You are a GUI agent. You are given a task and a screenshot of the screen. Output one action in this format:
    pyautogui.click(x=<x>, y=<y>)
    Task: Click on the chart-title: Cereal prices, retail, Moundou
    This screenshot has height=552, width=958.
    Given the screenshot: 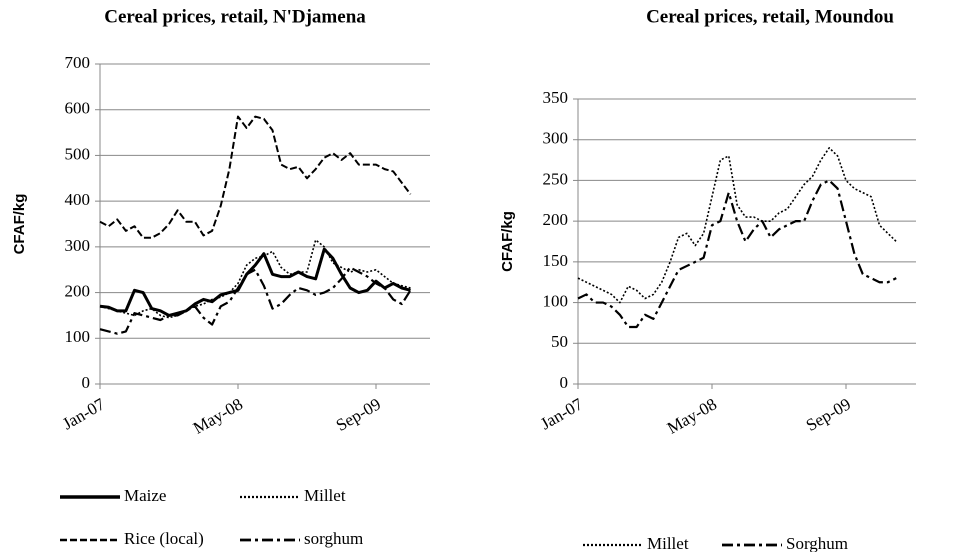 What is the action you would take?
    pyautogui.click(x=770, y=16)
    